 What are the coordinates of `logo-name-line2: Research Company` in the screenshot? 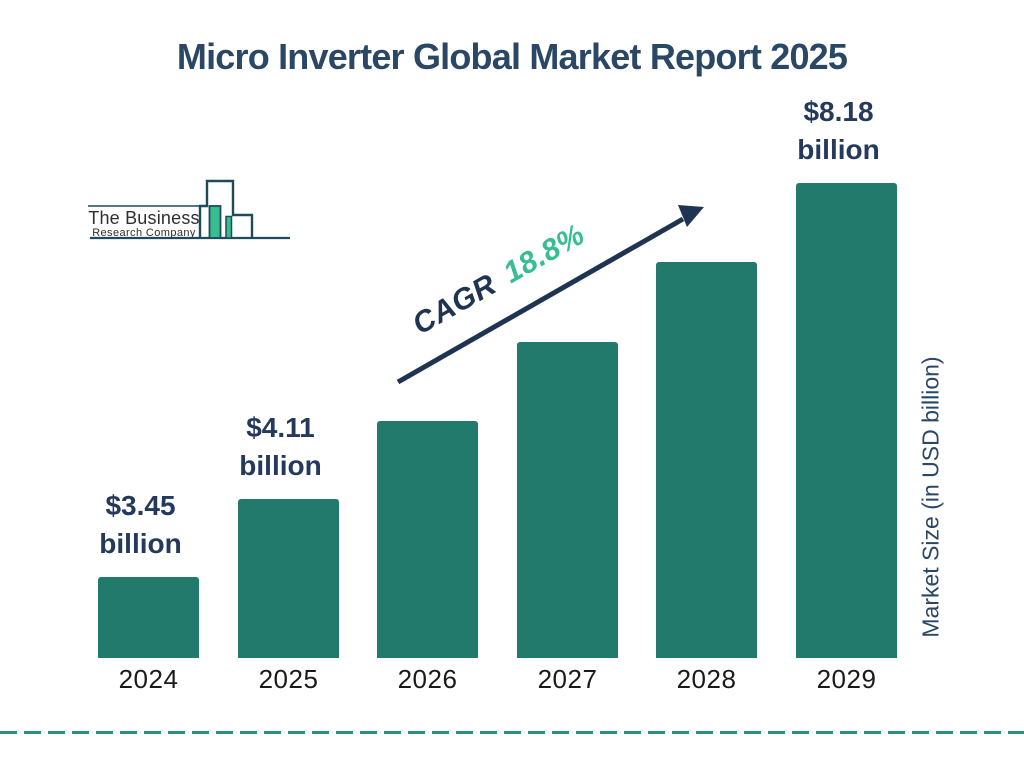 It's located at (144, 233).